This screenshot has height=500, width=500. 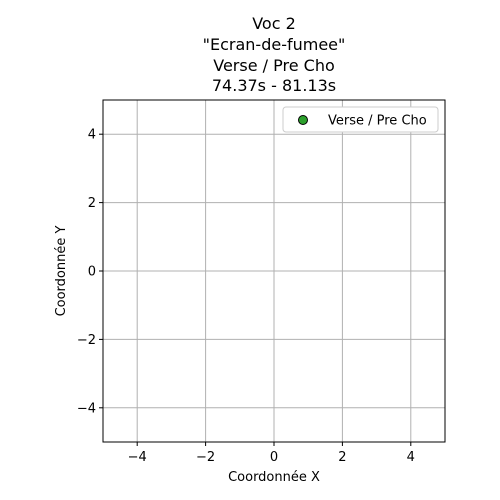 I want to click on title-line-4: 74.37s - 81.13s, so click(x=274, y=85).